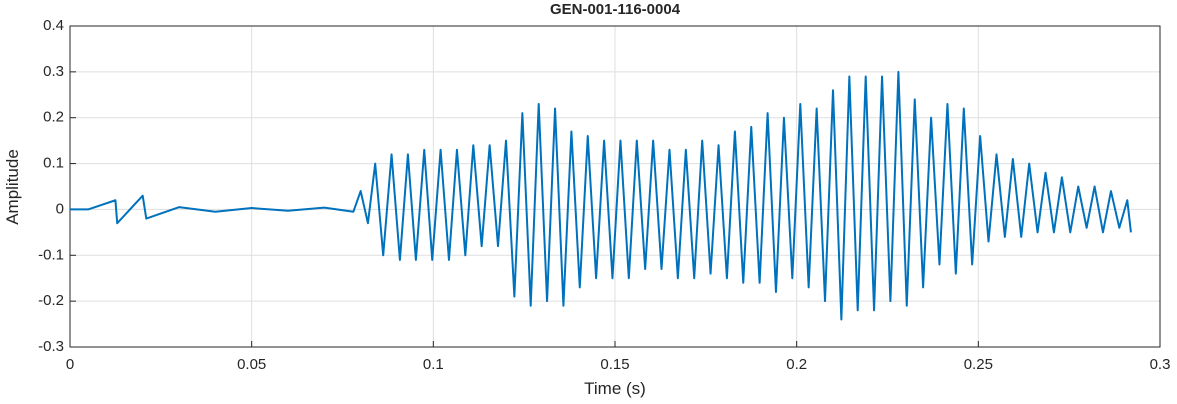 This screenshot has height=404, width=1177. Describe the element at coordinates (978, 364) in the screenshot. I see `x-tick-label: 0.25` at that location.